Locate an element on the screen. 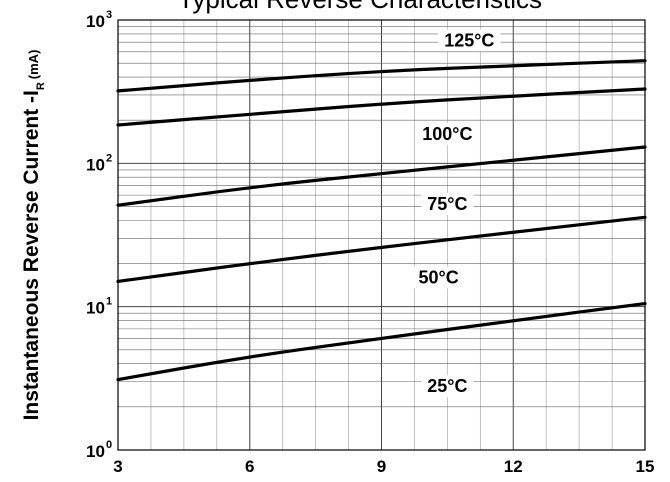 The height and width of the screenshot is (482, 670). series-line-50c is located at coordinates (381, 249).